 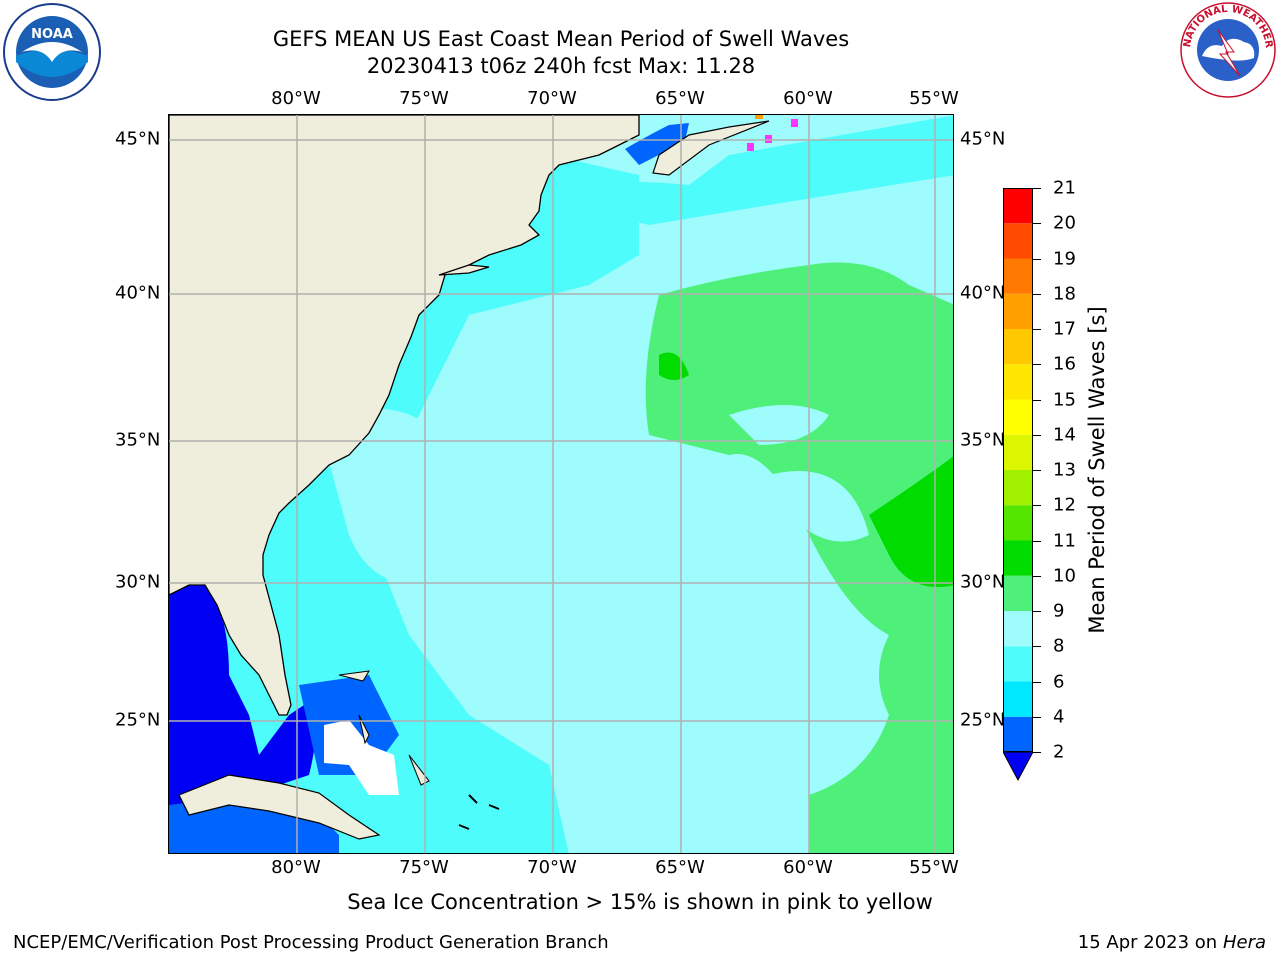 What do you see at coordinates (424, 867) in the screenshot?
I see `bottom-lon-label: 75°W` at bounding box center [424, 867].